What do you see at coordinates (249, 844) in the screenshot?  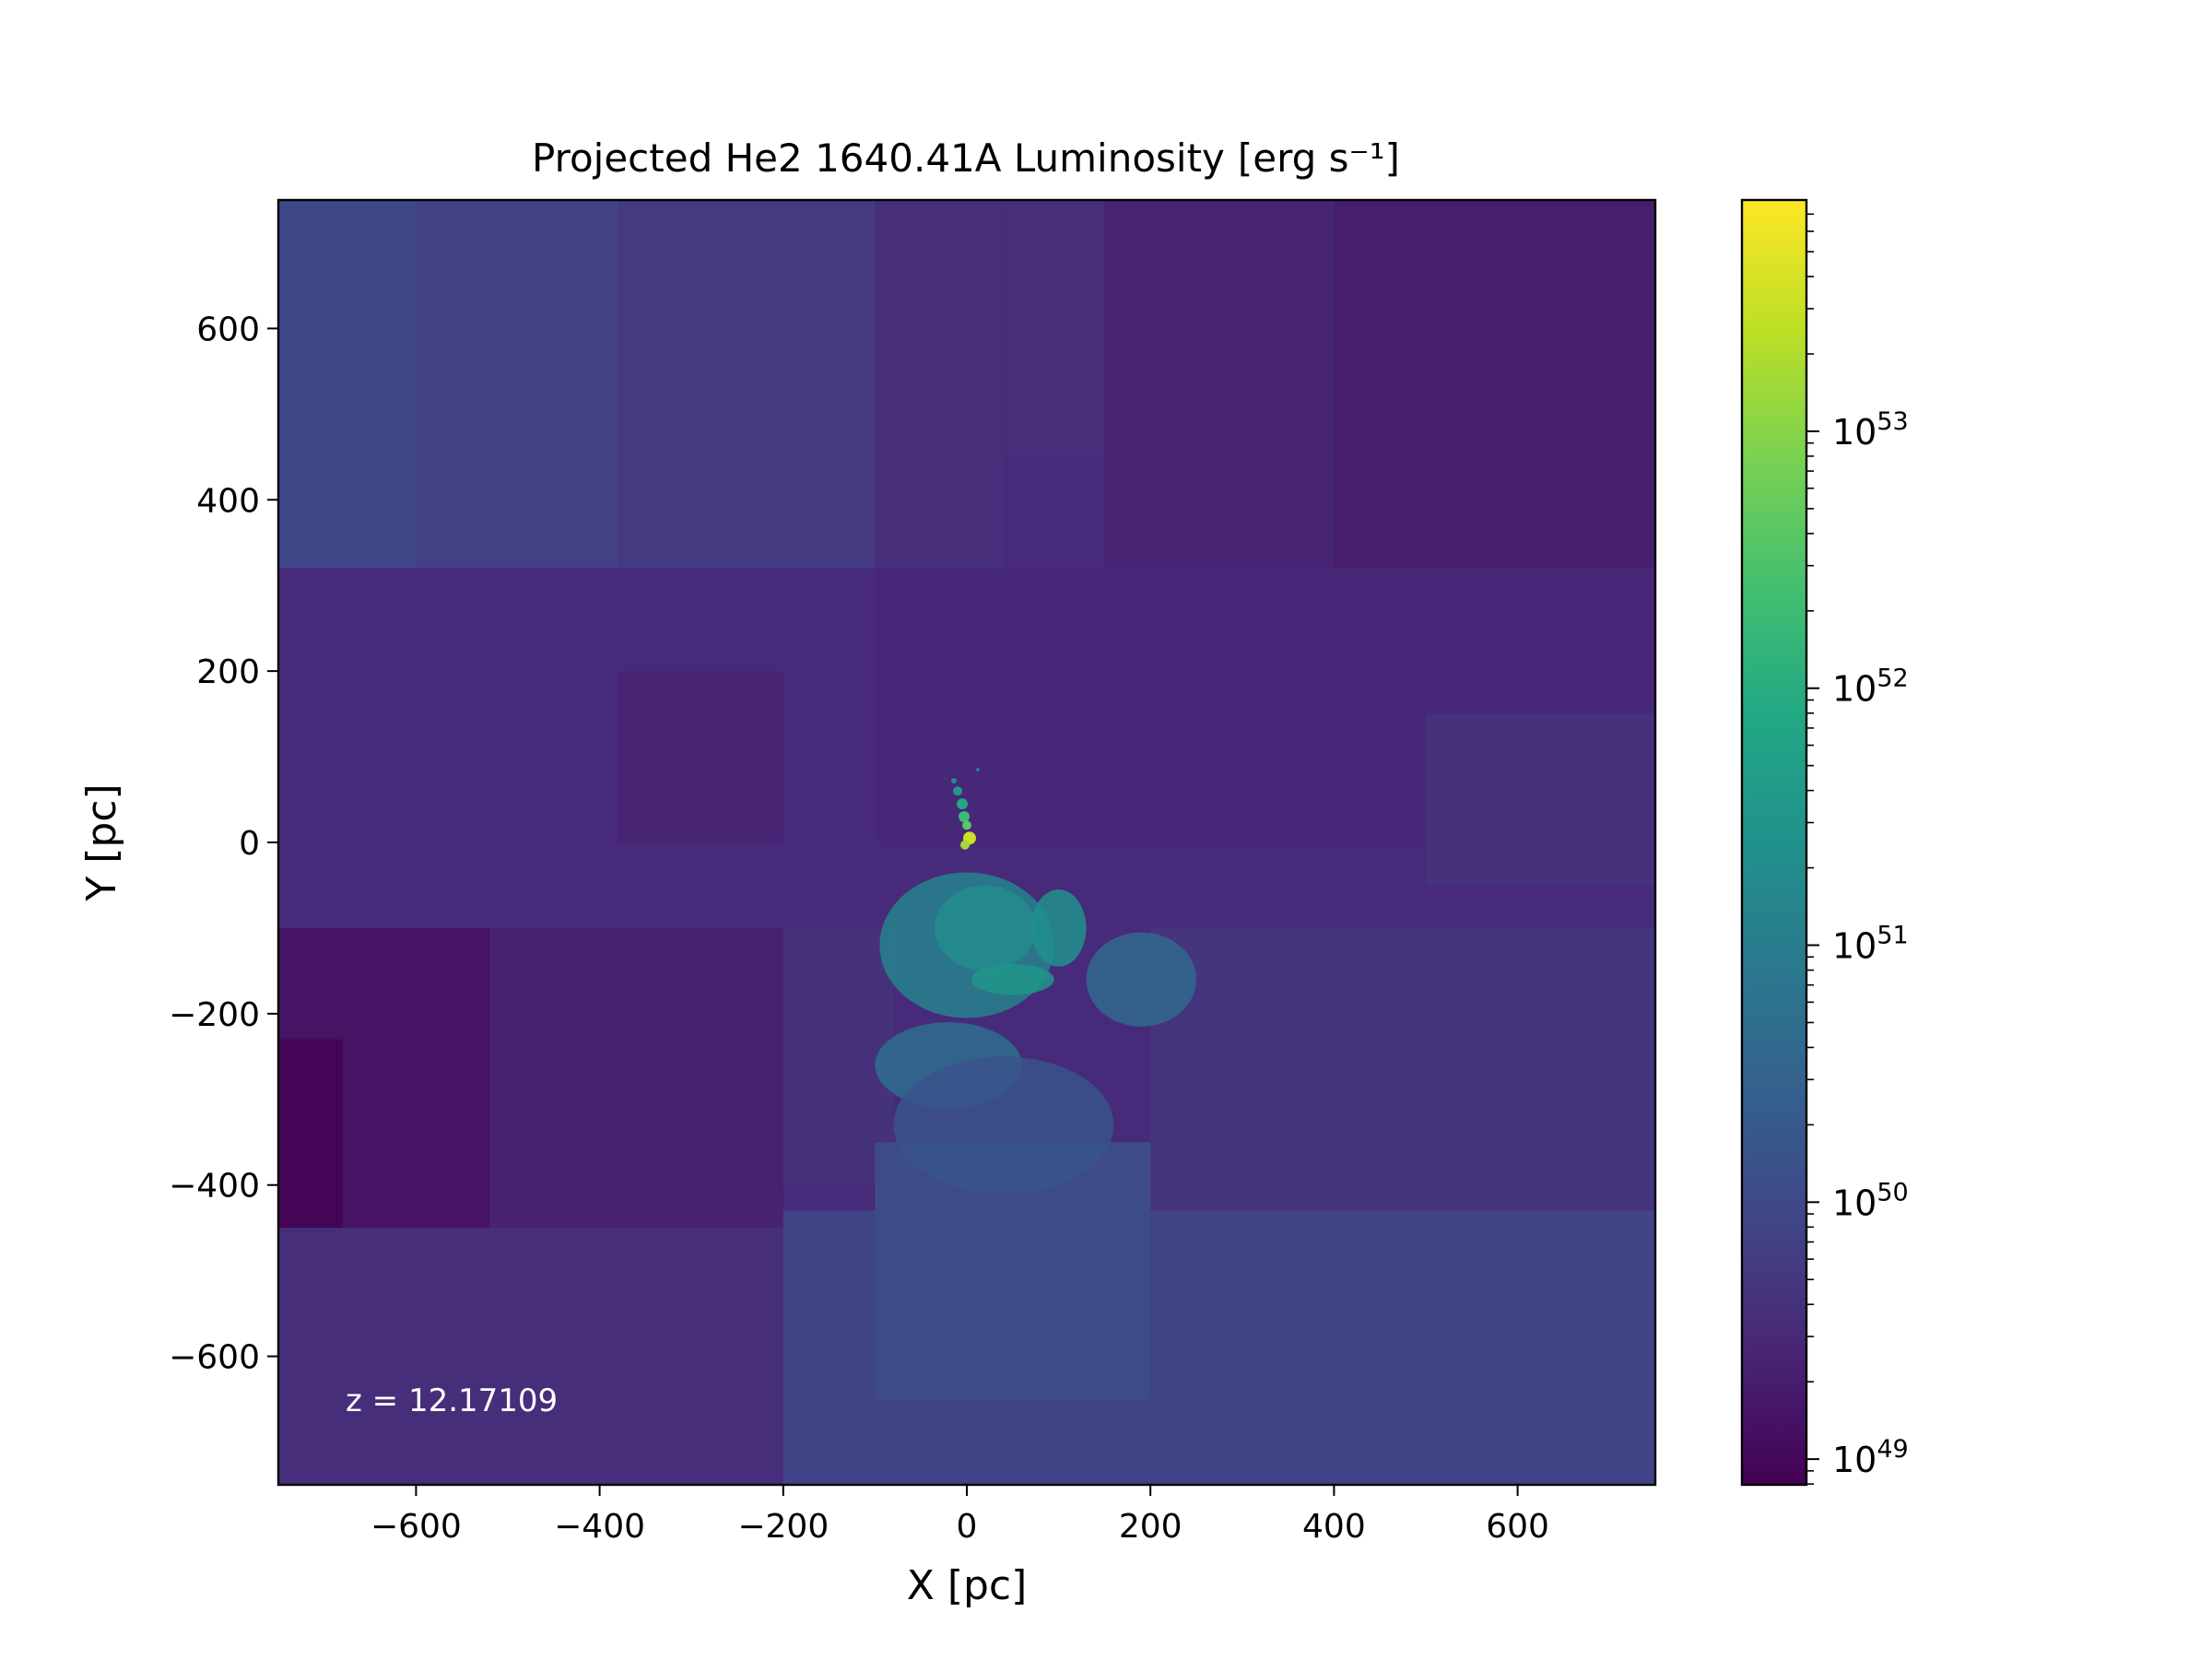 I see `y-tick-label: 0` at bounding box center [249, 844].